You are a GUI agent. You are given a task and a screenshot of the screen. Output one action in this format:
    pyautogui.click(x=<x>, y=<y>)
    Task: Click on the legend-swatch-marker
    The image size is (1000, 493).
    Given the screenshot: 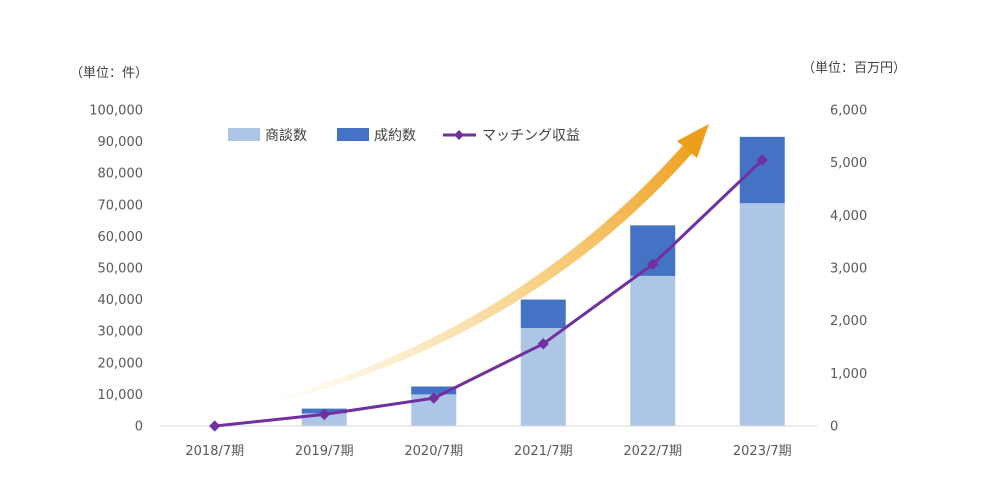 What is the action you would take?
    pyautogui.click(x=459, y=135)
    